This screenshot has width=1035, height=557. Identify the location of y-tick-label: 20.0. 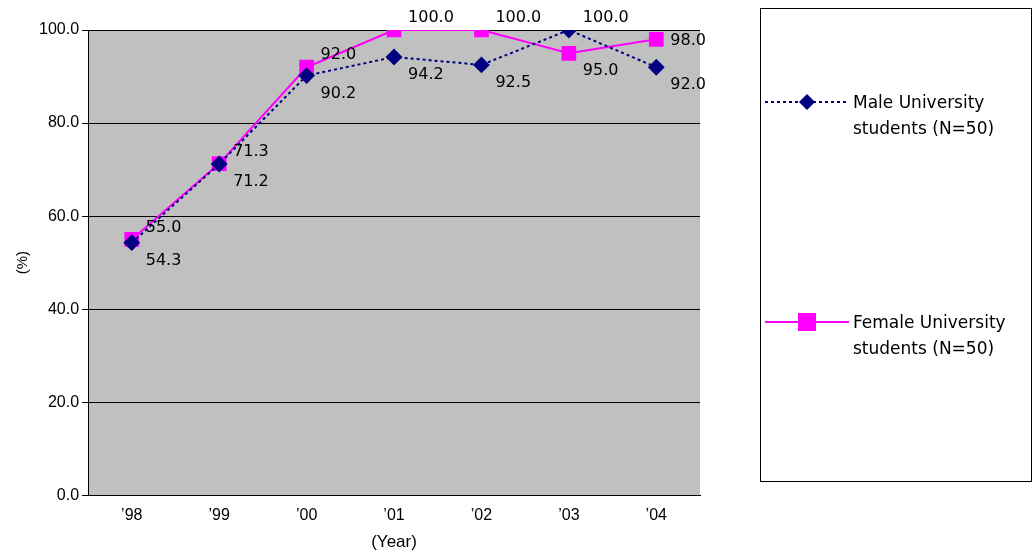
(63, 401).